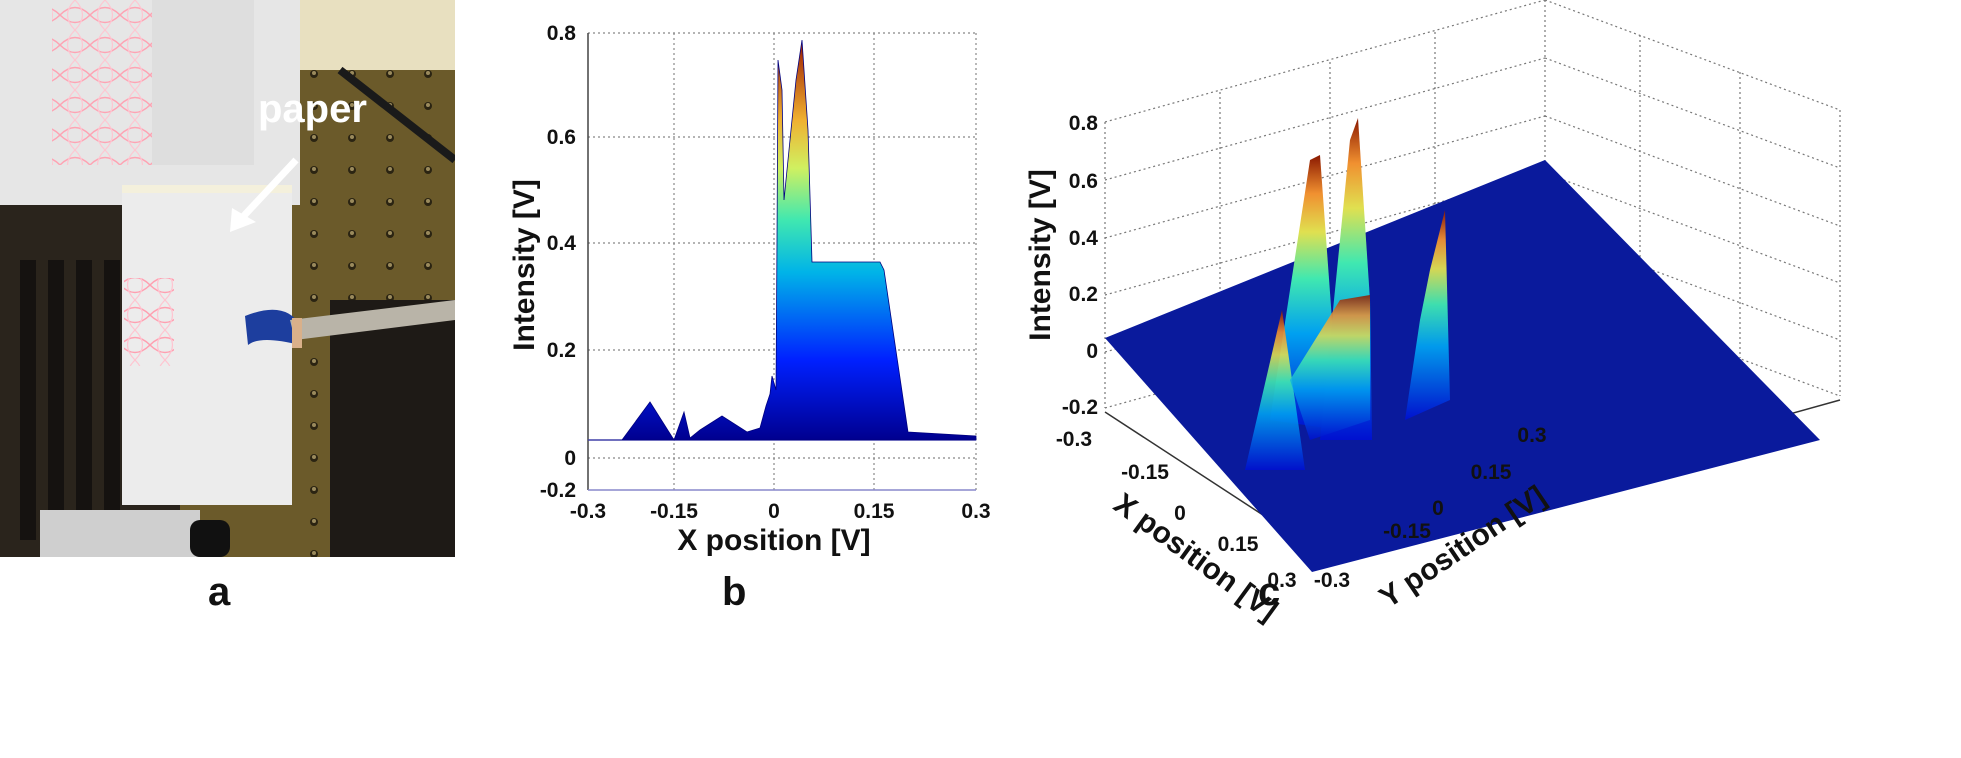 The width and height of the screenshot is (1961, 758). What do you see at coordinates (219, 592) in the screenshot?
I see `panel-label-a: a` at bounding box center [219, 592].